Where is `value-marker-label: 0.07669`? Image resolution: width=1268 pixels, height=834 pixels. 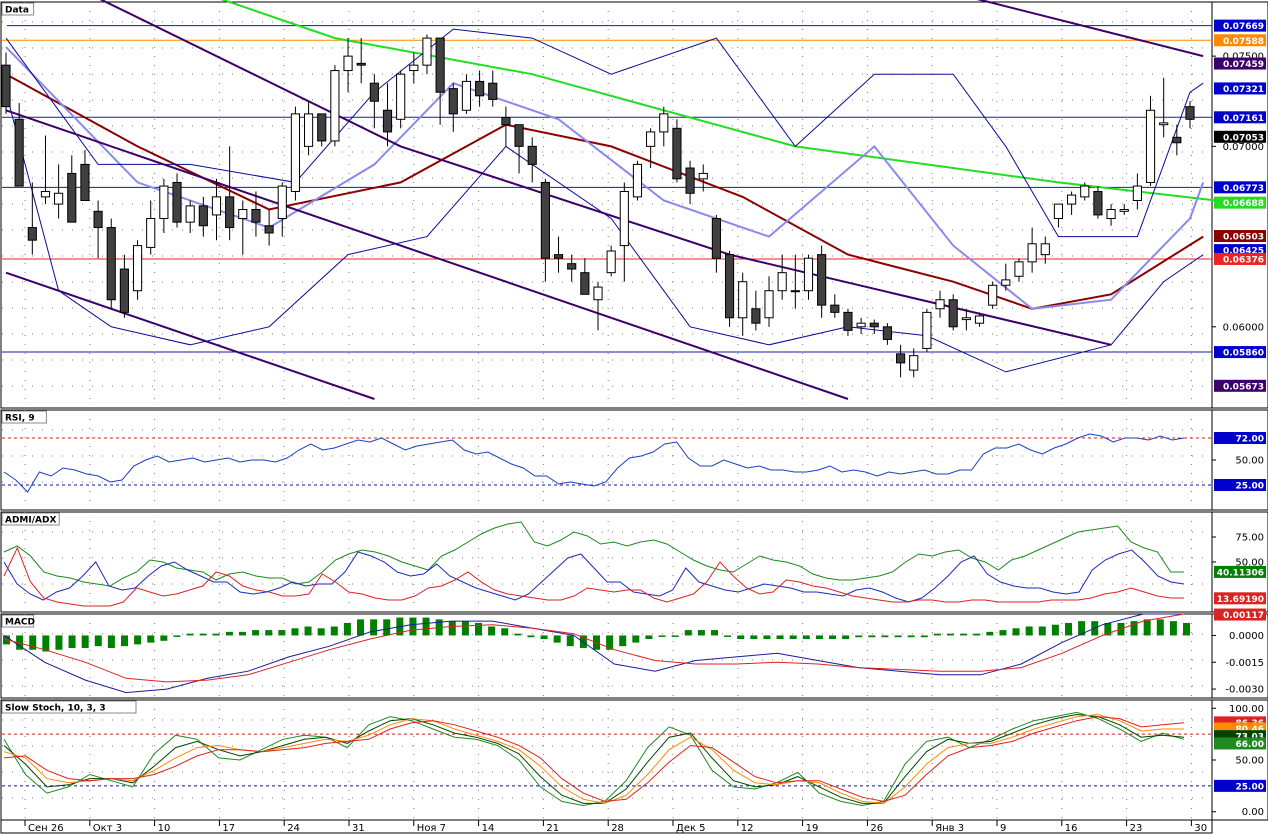 value-marker-label: 0.07669 is located at coordinates (1243, 27).